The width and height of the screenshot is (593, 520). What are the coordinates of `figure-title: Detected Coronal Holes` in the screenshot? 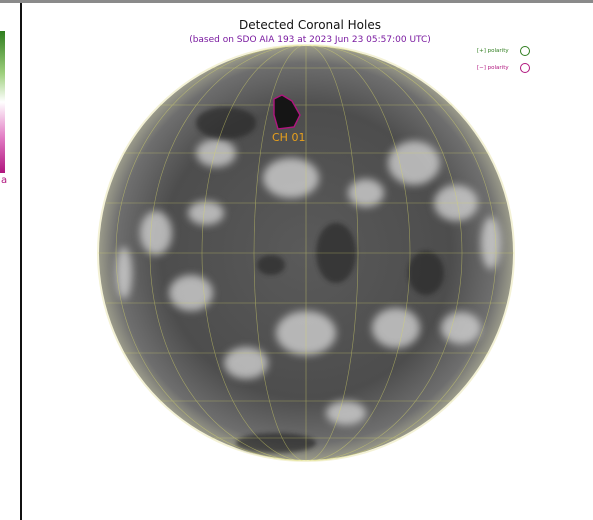 It's located at (309, 25).